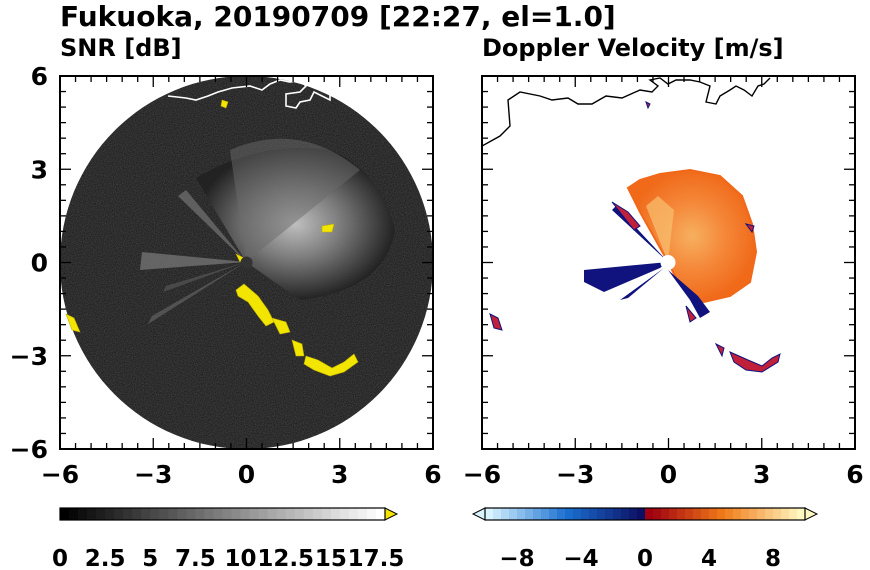 The width and height of the screenshot is (870, 570). I want to click on velocity-axis-labels: −6 −3 0 3 6, so click(663, 474).